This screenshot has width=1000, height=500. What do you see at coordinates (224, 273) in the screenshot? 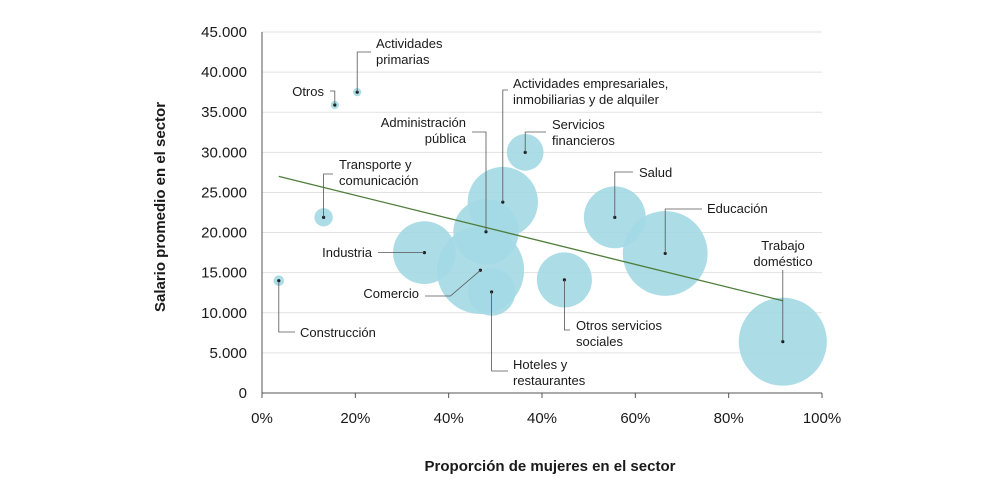
I see `y-tick-label: 15.000` at bounding box center [224, 273].